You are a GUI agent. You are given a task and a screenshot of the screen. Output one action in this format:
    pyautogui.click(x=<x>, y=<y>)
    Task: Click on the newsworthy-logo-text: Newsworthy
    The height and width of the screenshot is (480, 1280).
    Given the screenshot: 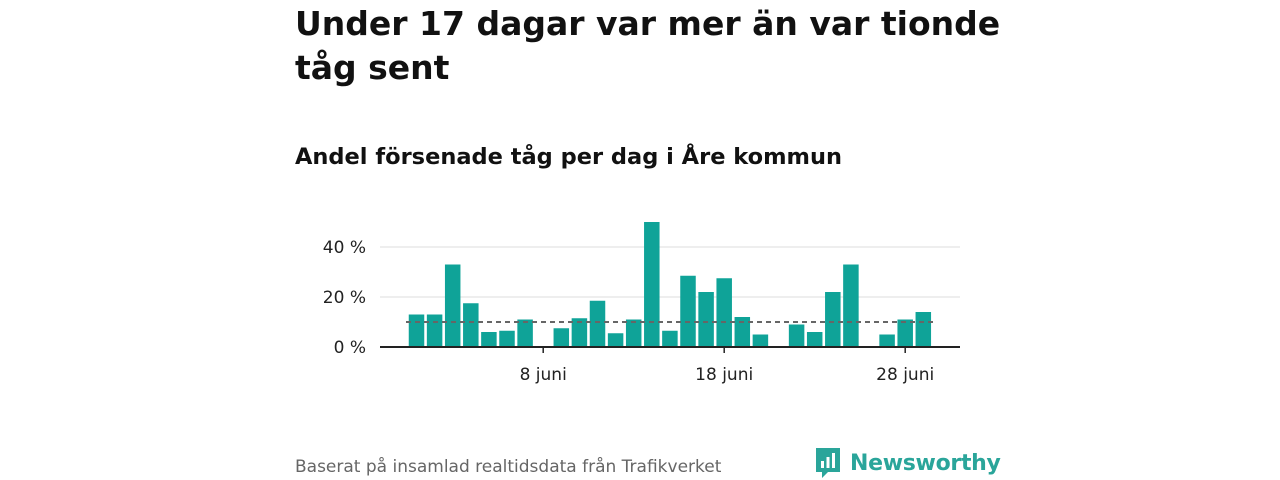 What is the action you would take?
    pyautogui.click(x=925, y=463)
    